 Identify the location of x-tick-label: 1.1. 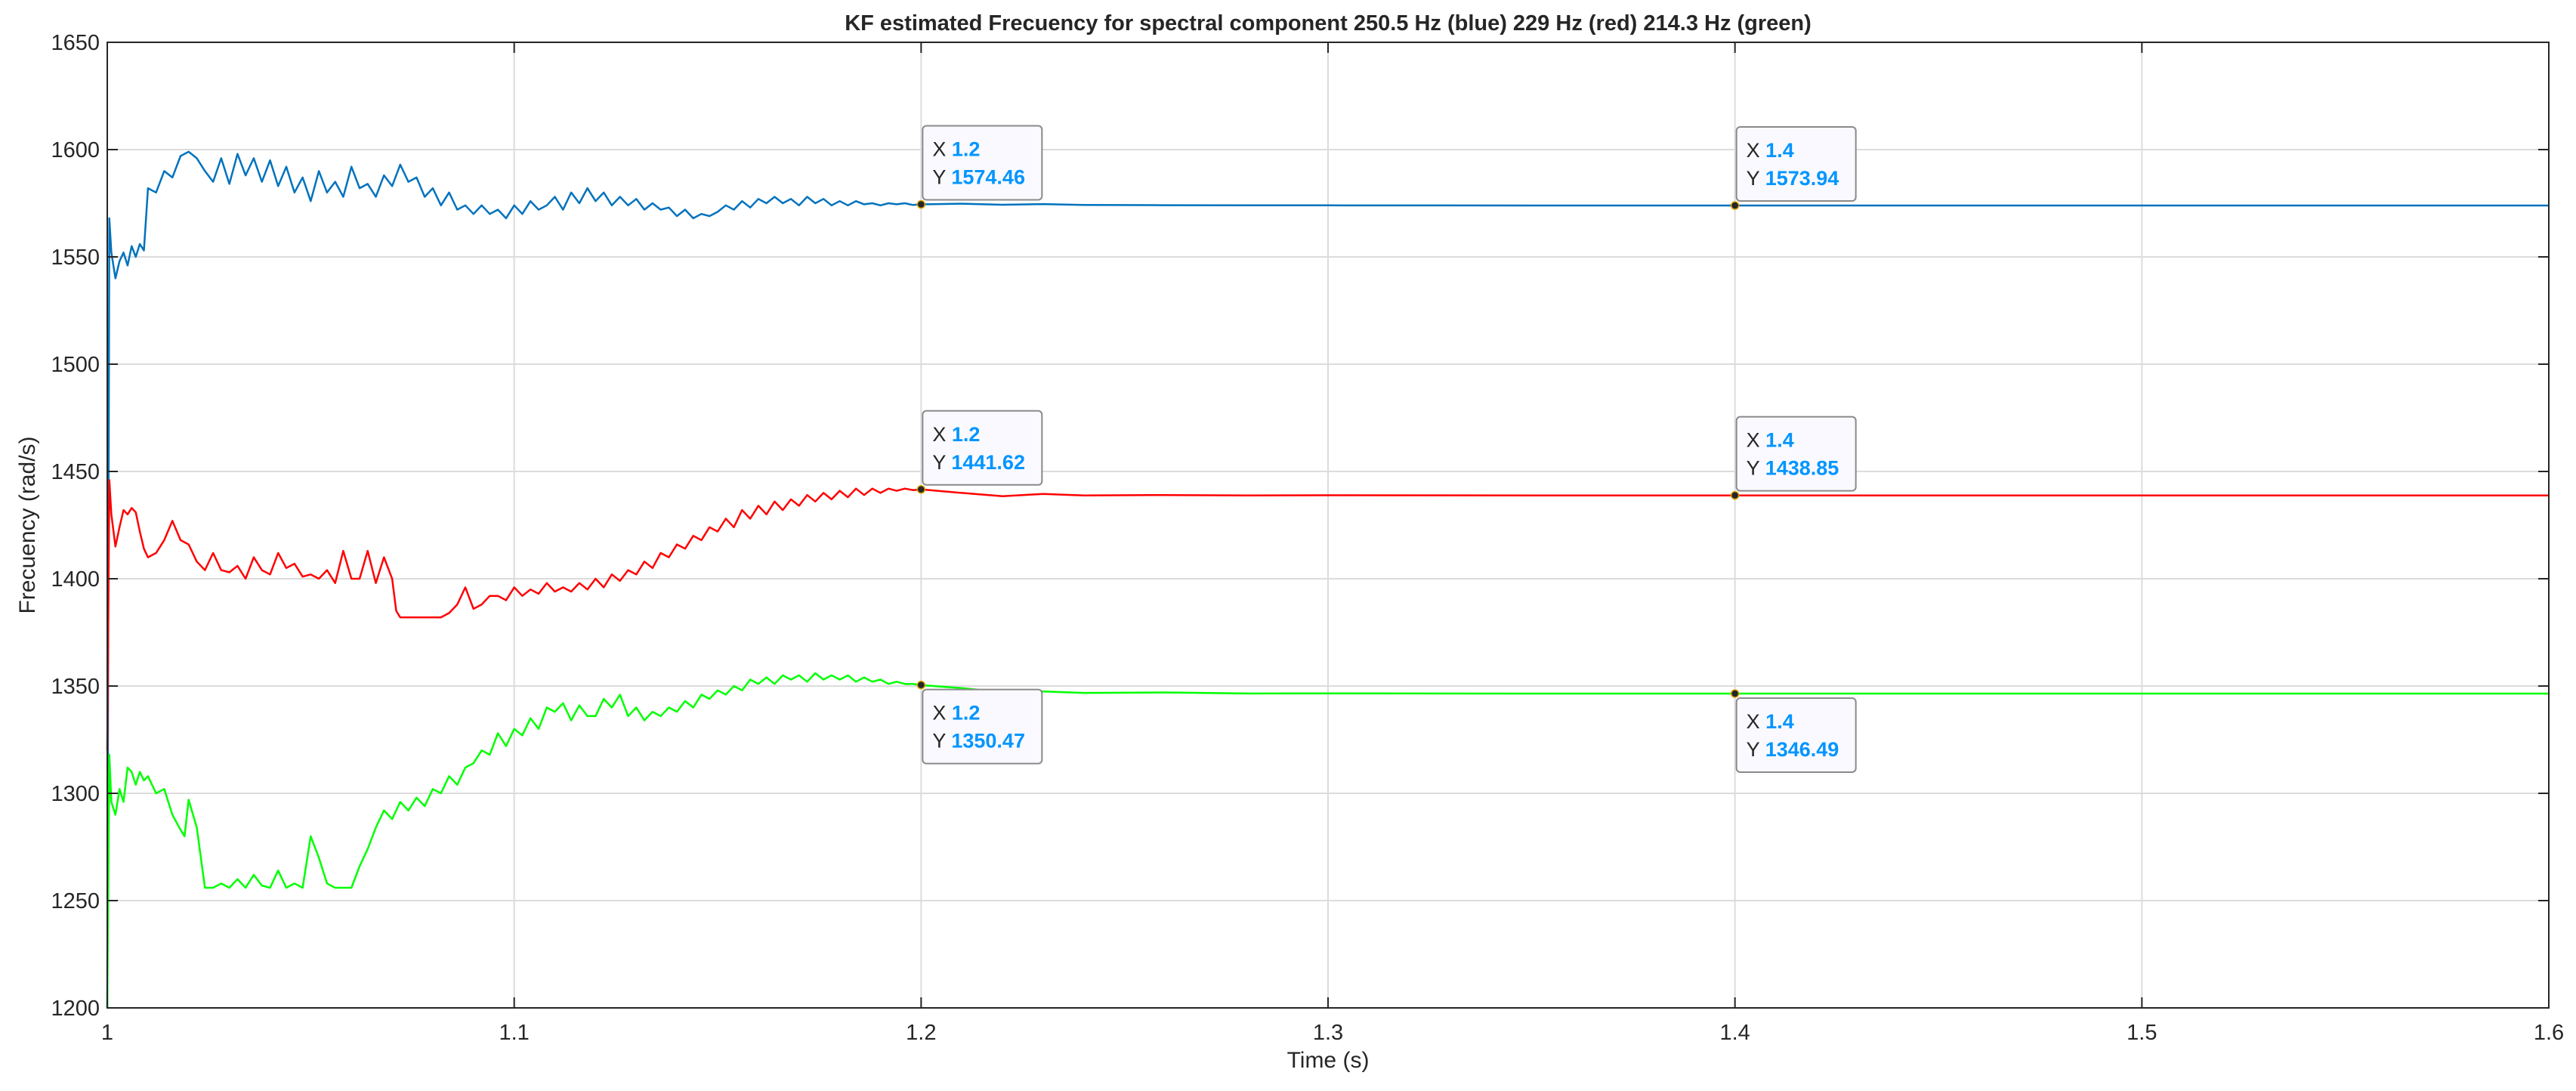
(514, 1033).